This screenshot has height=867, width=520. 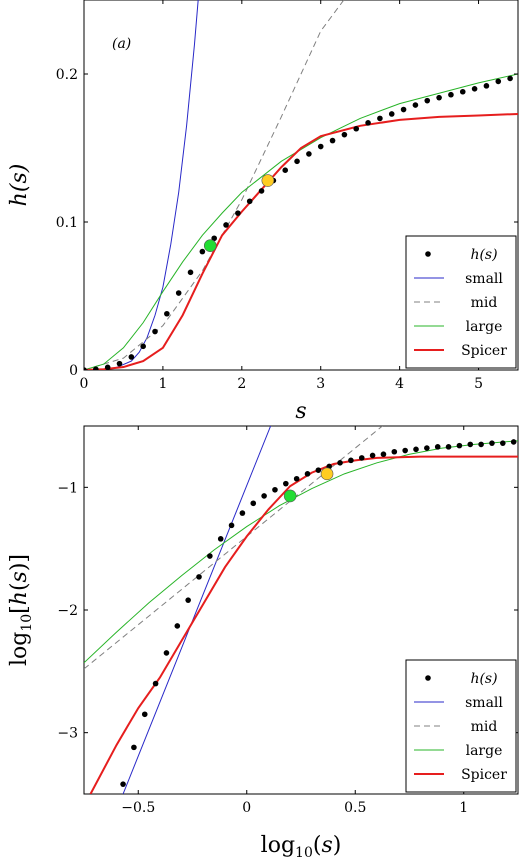 What do you see at coordinates (21, 610) in the screenshot?
I see `y-axis-label: log10[h(s)]` at bounding box center [21, 610].